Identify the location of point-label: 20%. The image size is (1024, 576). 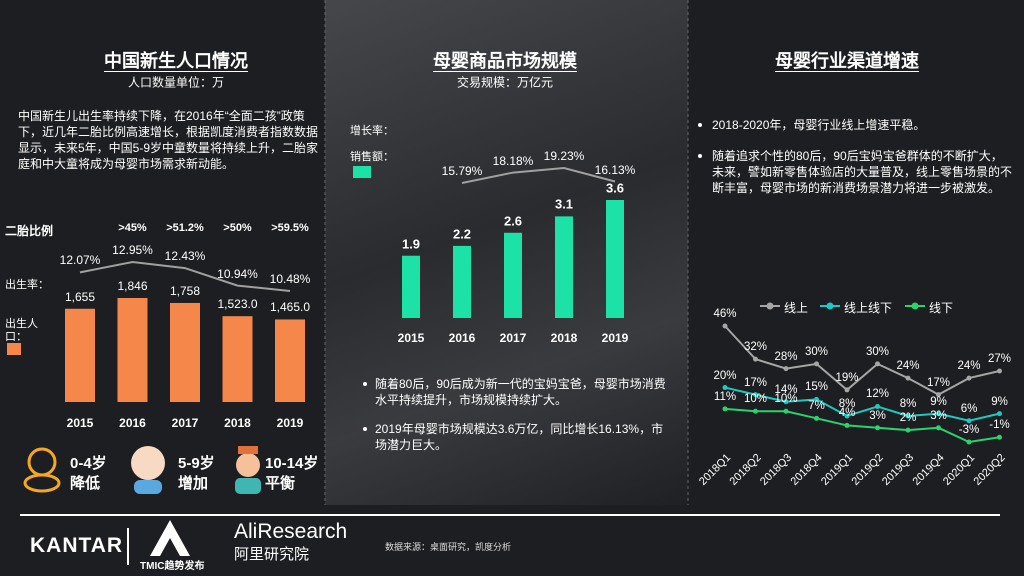
(725, 375).